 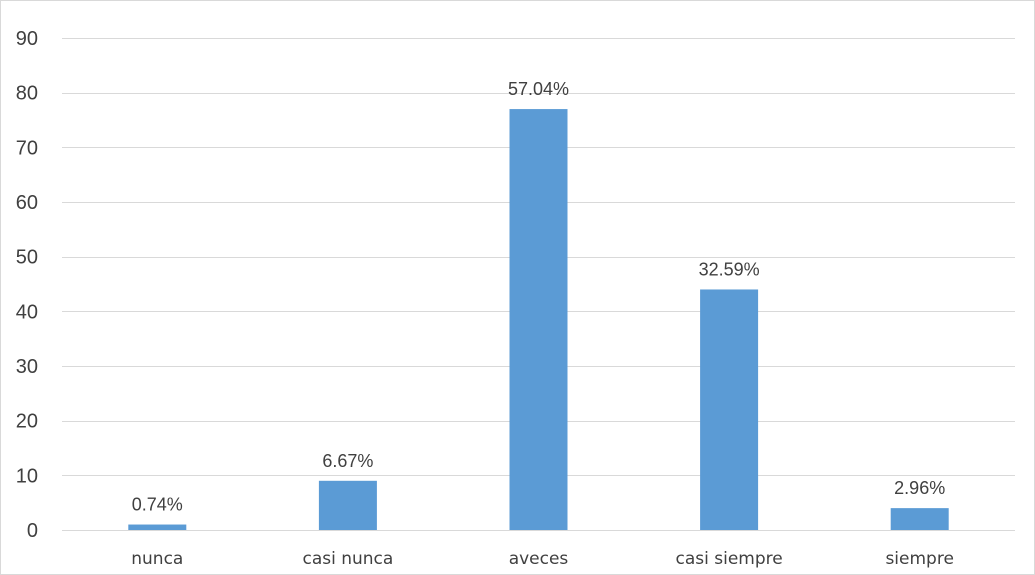 What do you see at coordinates (539, 559) in the screenshot?
I see `x-category-label: aveces` at bounding box center [539, 559].